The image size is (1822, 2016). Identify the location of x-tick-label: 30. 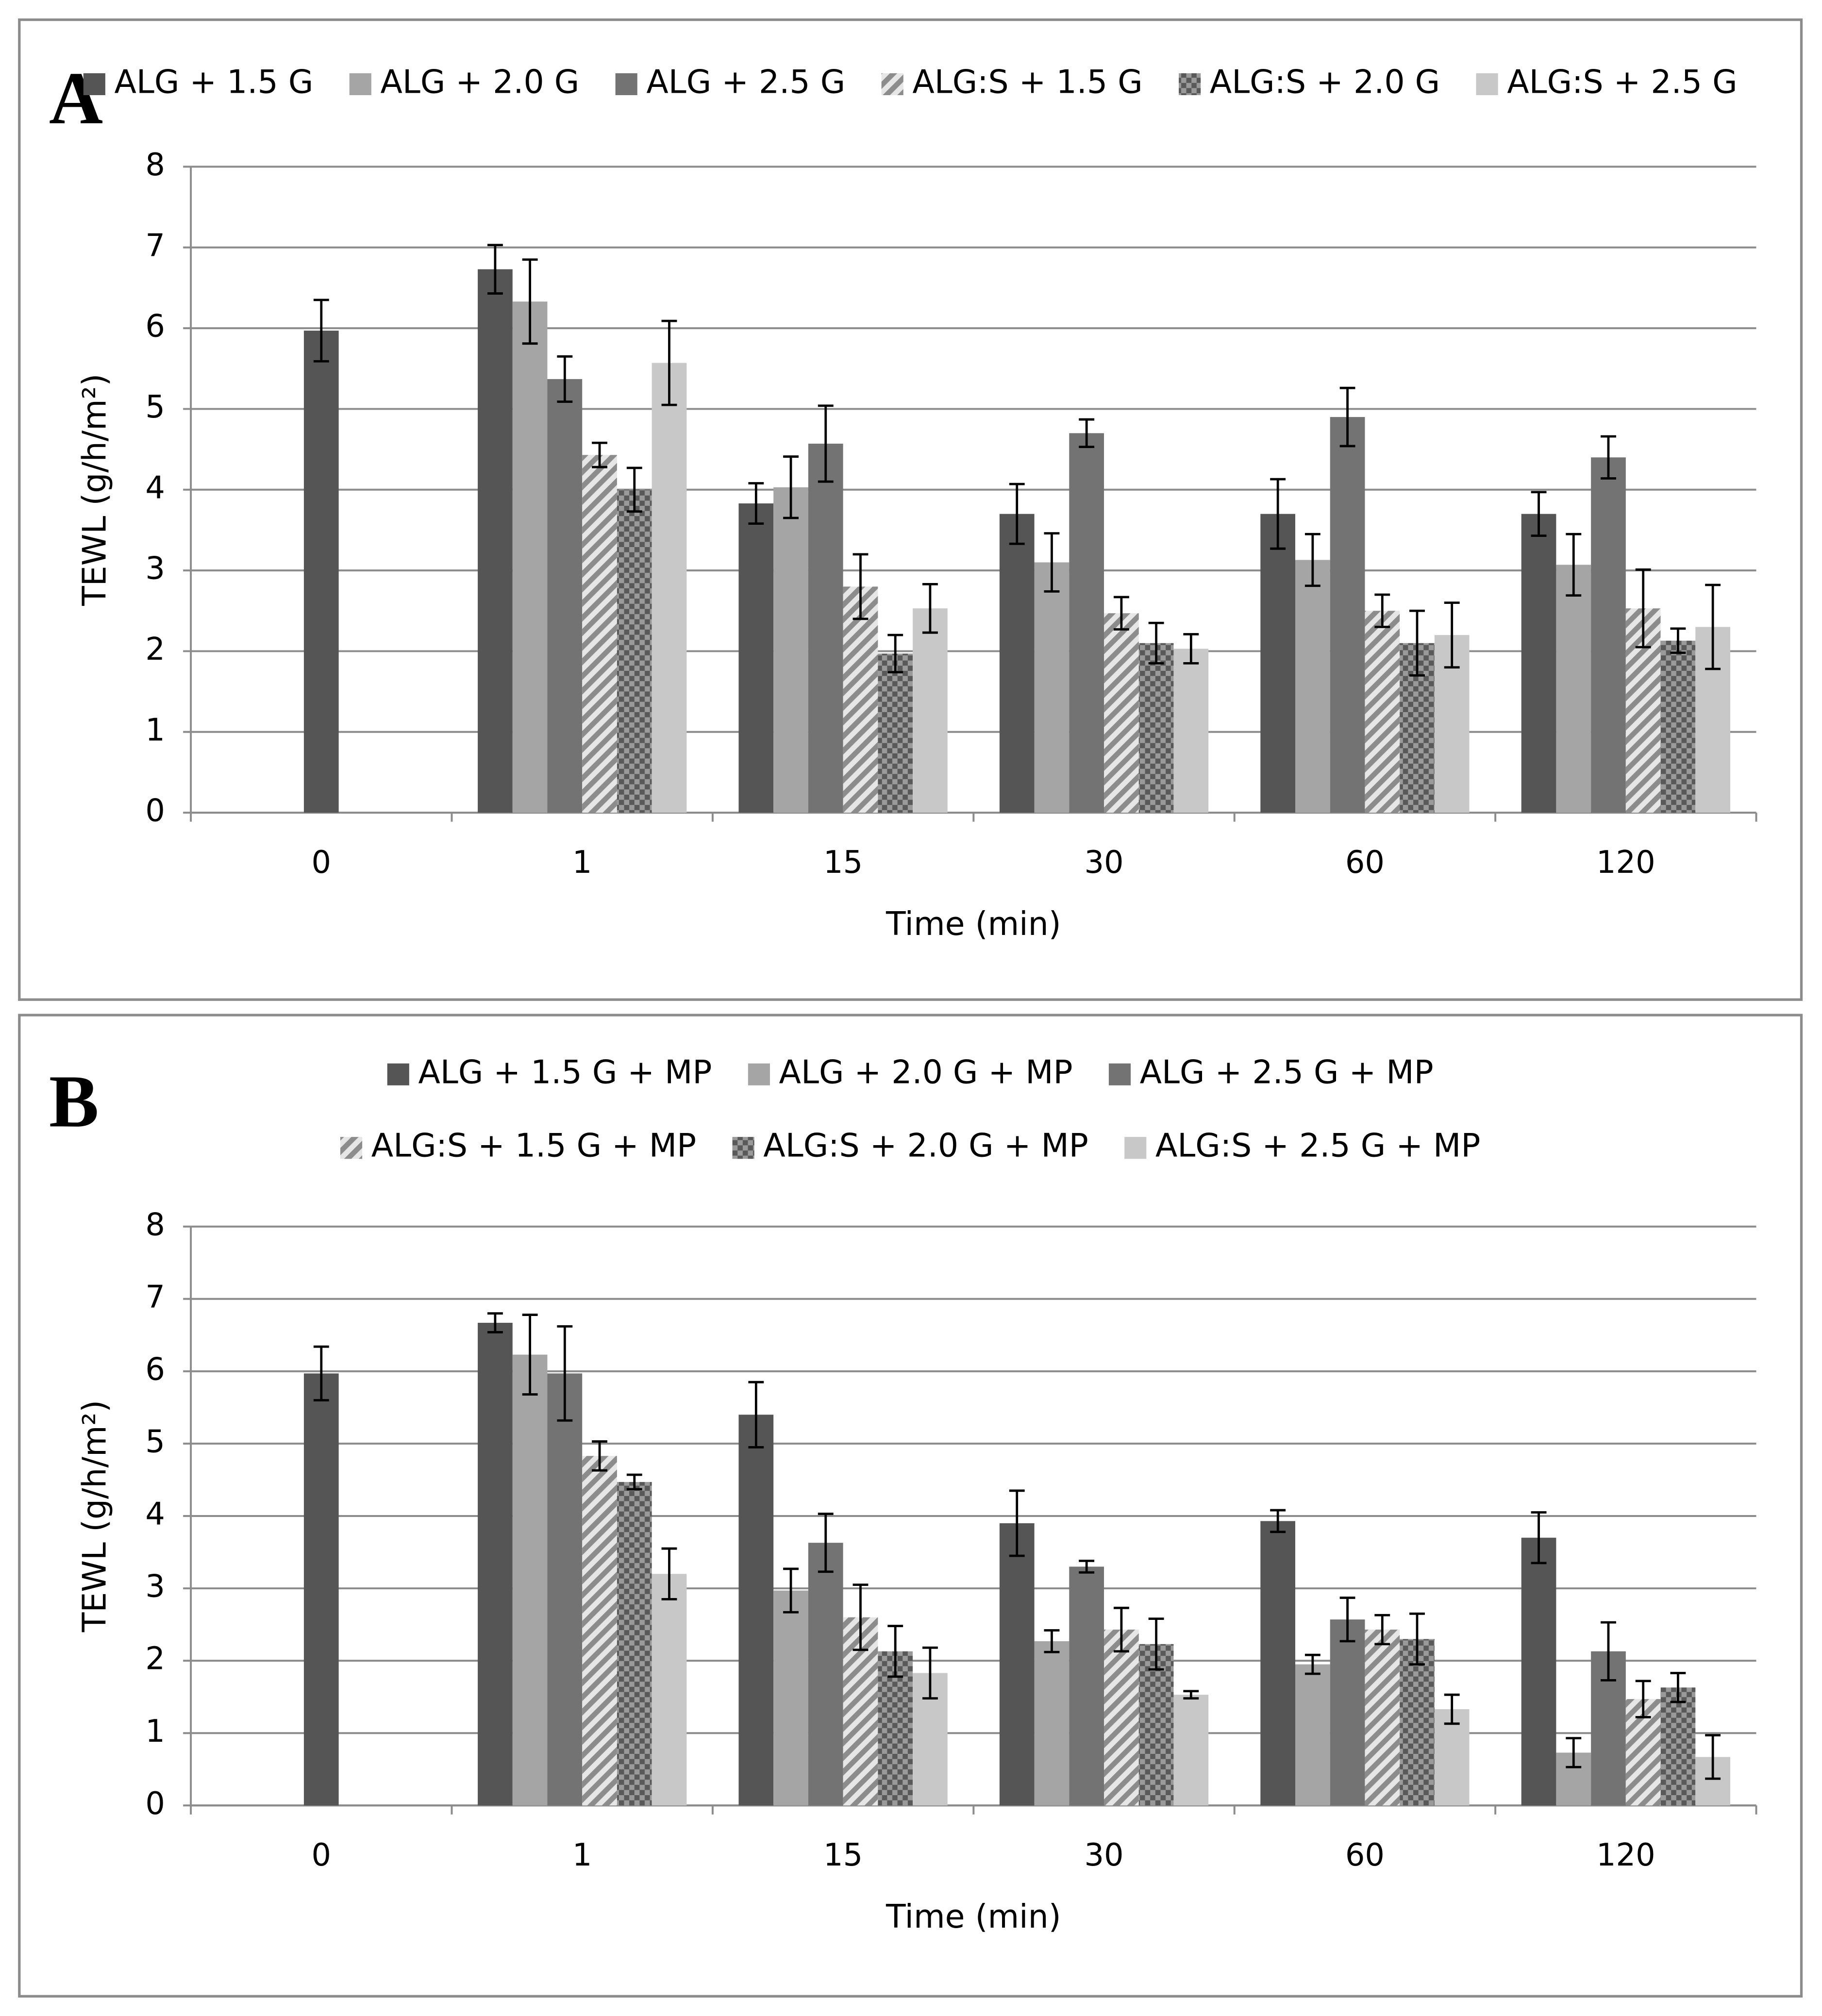
(1103, 863).